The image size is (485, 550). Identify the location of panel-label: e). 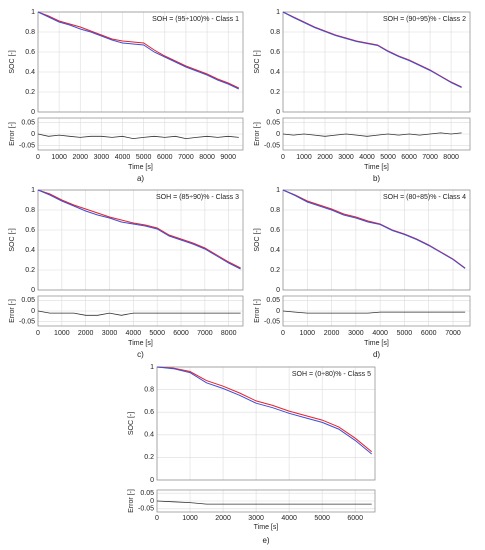
(265, 540).